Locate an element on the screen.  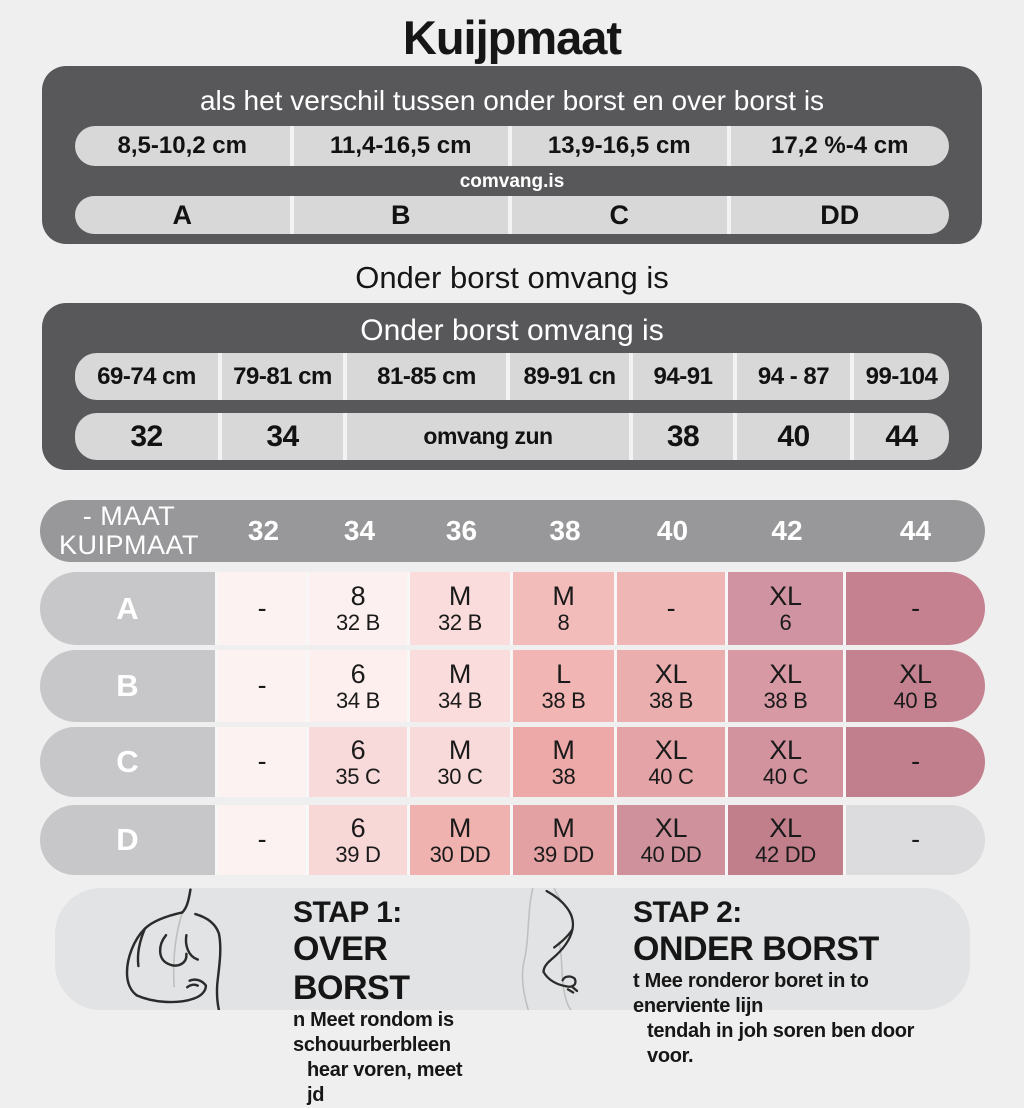
matrix-row-c: C - 6 35 C M 30 C M 38 XL 40 C XL 40 C - is located at coordinates (512, 762).